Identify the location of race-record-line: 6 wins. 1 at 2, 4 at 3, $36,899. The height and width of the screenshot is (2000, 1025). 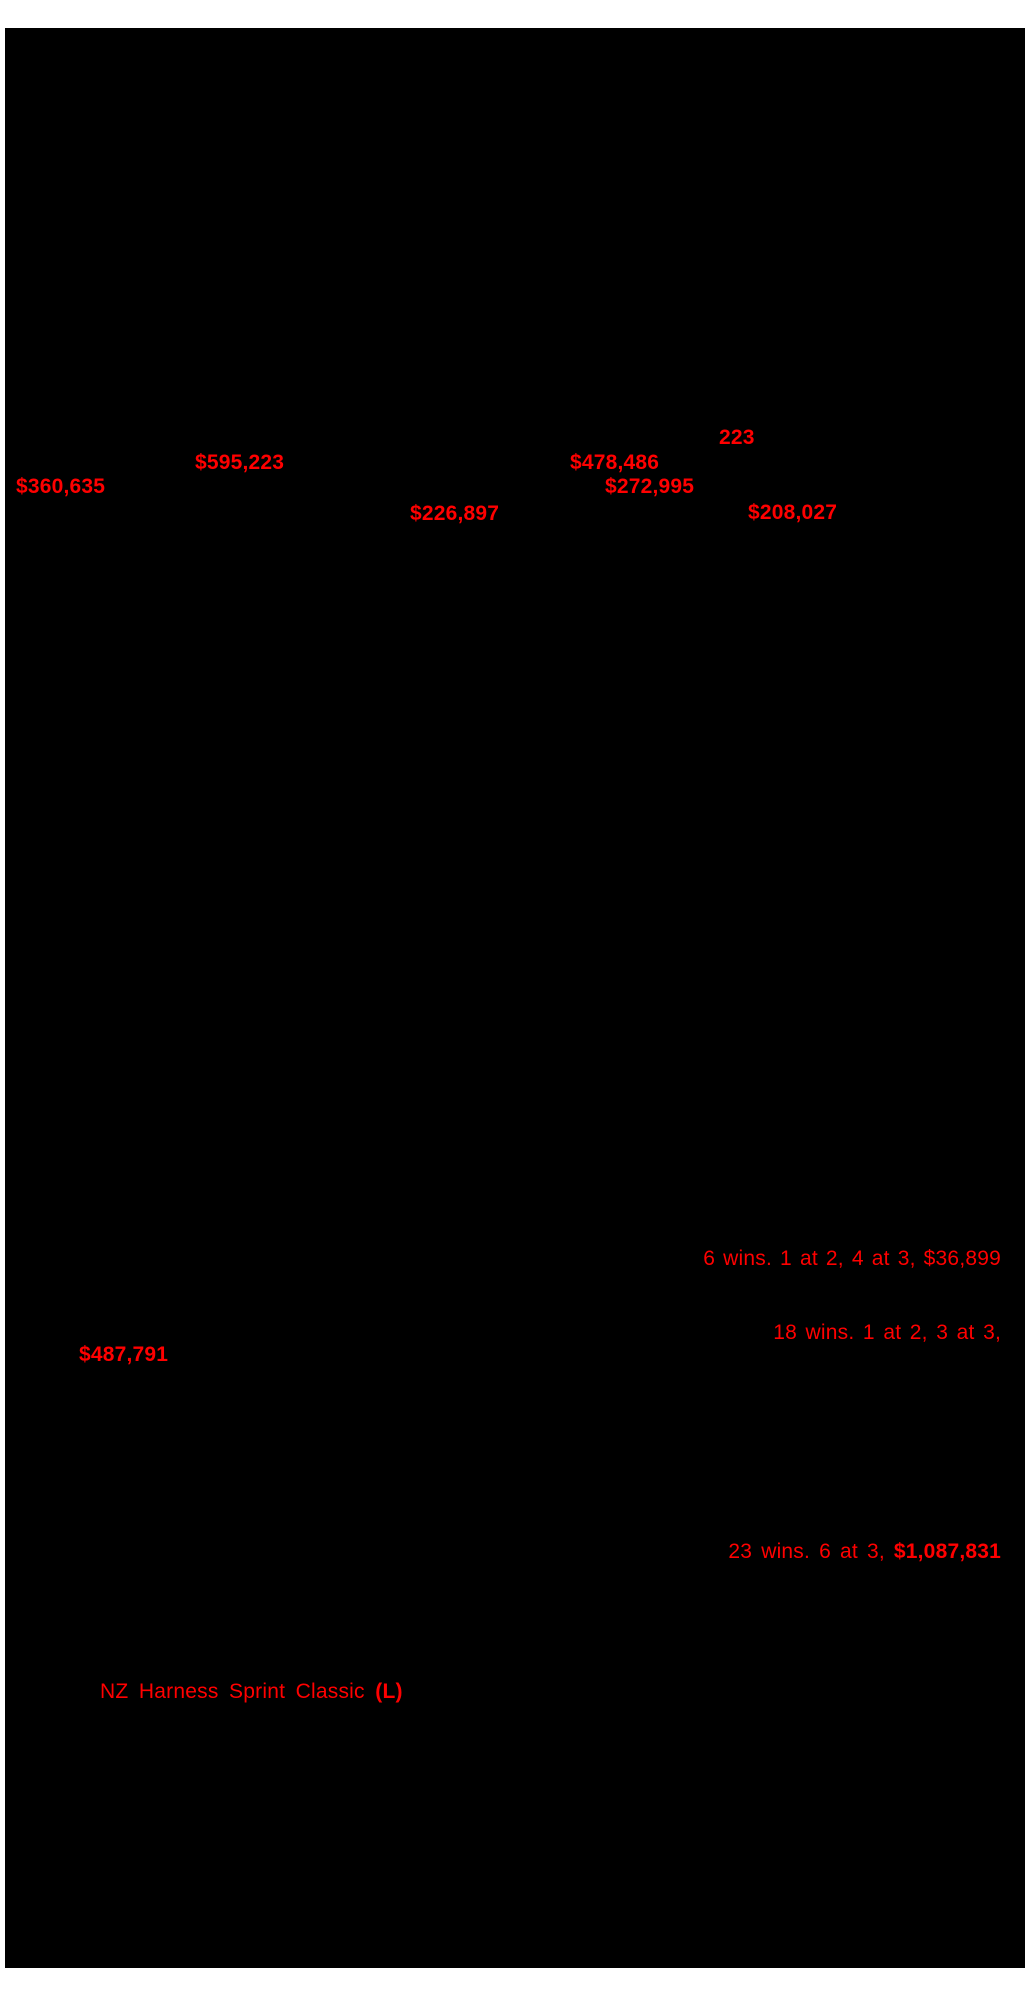
(852, 1258).